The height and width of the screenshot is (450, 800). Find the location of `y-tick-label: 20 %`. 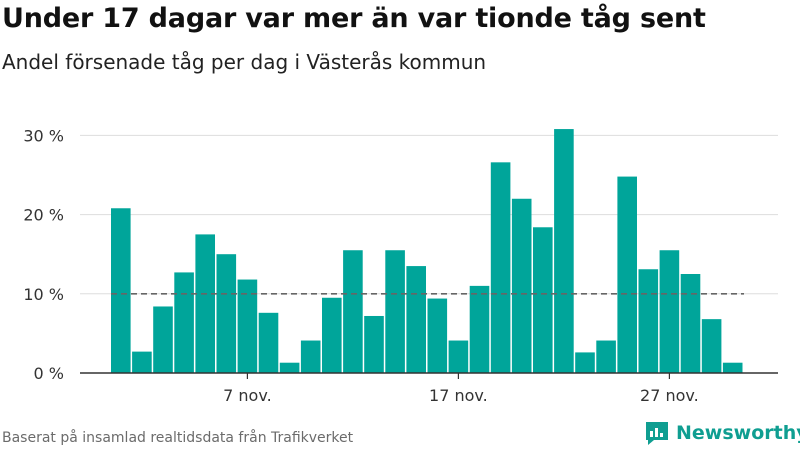

y-tick-label: 20 % is located at coordinates (43, 215).